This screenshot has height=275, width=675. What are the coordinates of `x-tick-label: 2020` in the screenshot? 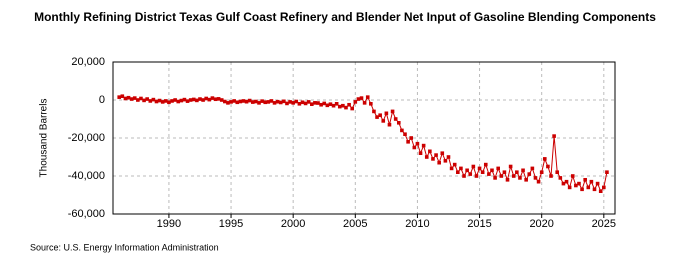 It's located at (541, 224).